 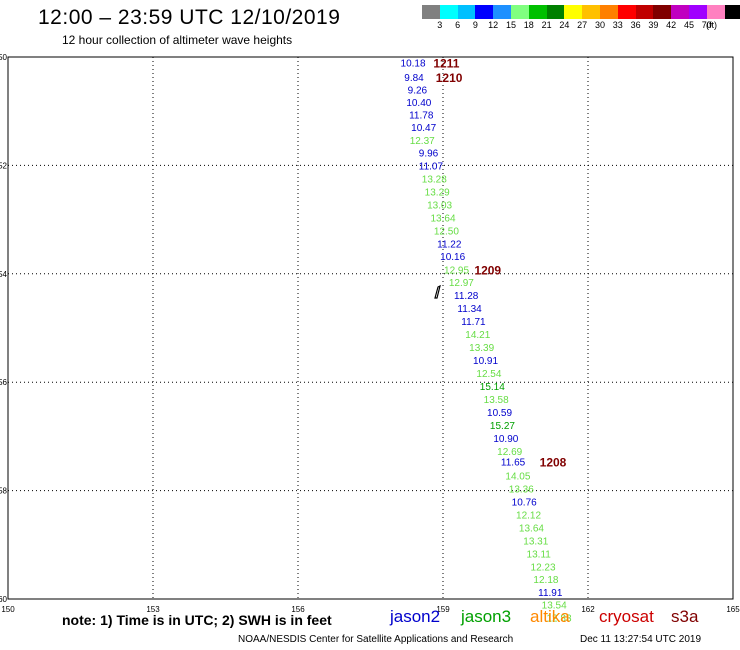 What do you see at coordinates (641, 639) in the screenshot?
I see `footer-timestamp: Dec 11 13:27:54 UTC 2019` at bounding box center [641, 639].